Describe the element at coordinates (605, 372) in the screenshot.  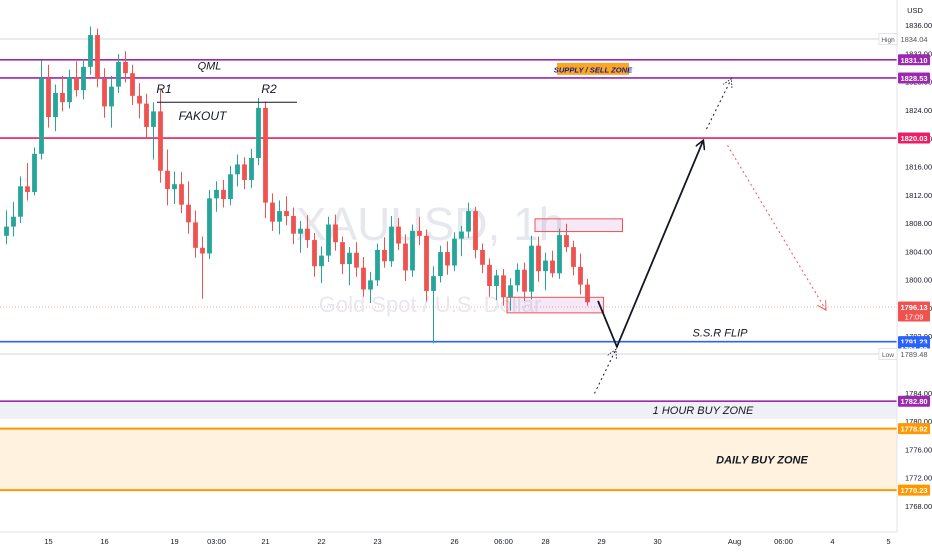
I see `projection-dotted-up` at that location.